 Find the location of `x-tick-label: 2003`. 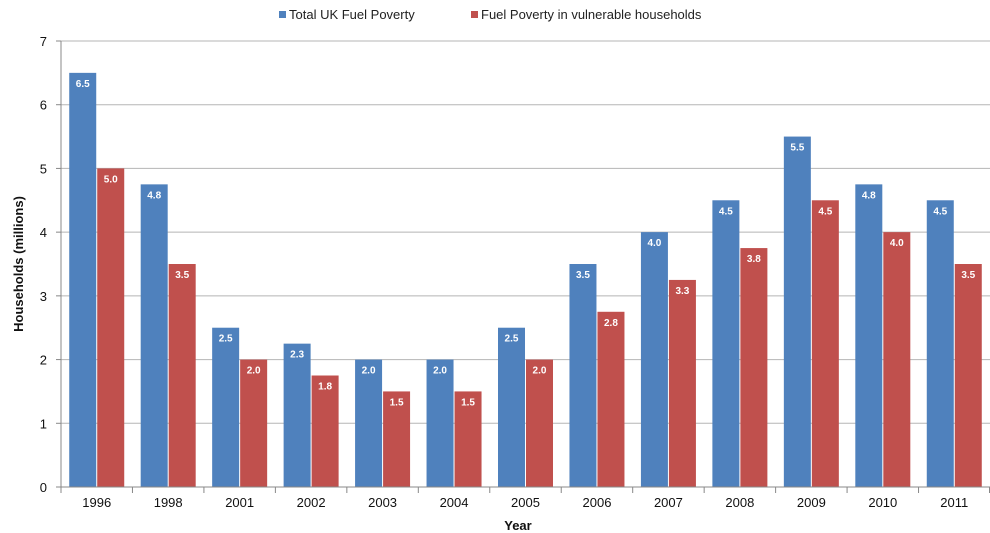

x-tick-label: 2003 is located at coordinates (382, 502).